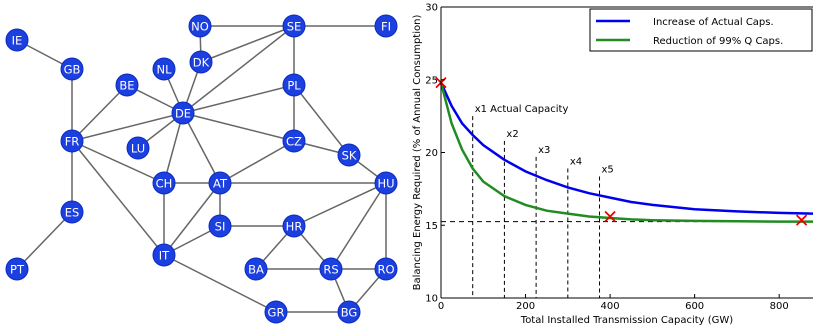 This screenshot has width=813, height=327. What do you see at coordinates (220, 283) in the screenshot?
I see `edge-it-gr` at bounding box center [220, 283].